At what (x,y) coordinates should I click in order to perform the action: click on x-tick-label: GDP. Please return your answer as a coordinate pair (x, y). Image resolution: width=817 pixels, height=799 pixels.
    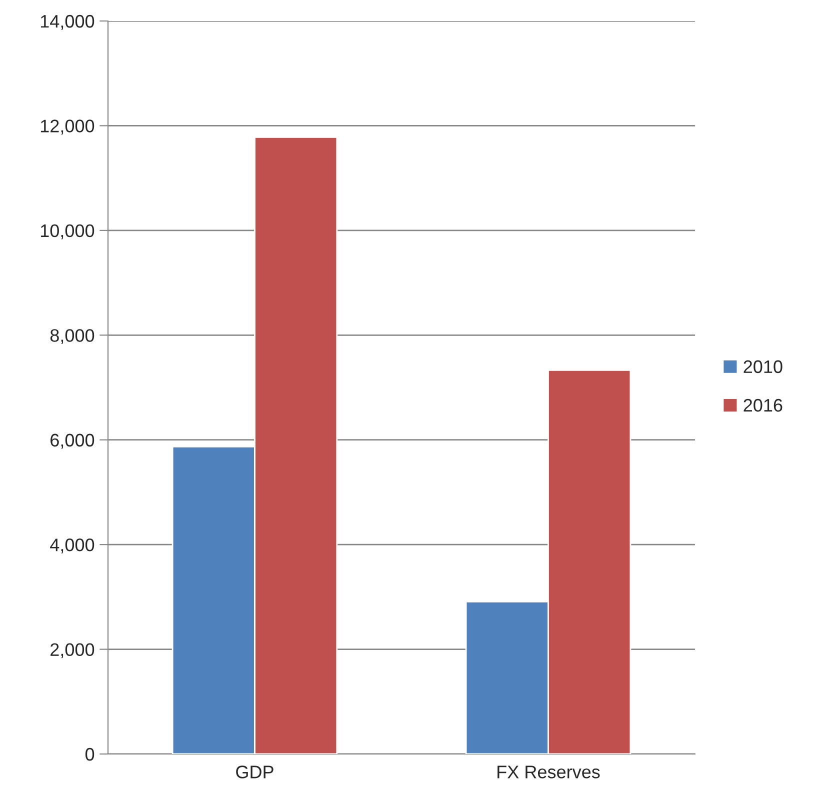
    Looking at the image, I should click on (255, 772).